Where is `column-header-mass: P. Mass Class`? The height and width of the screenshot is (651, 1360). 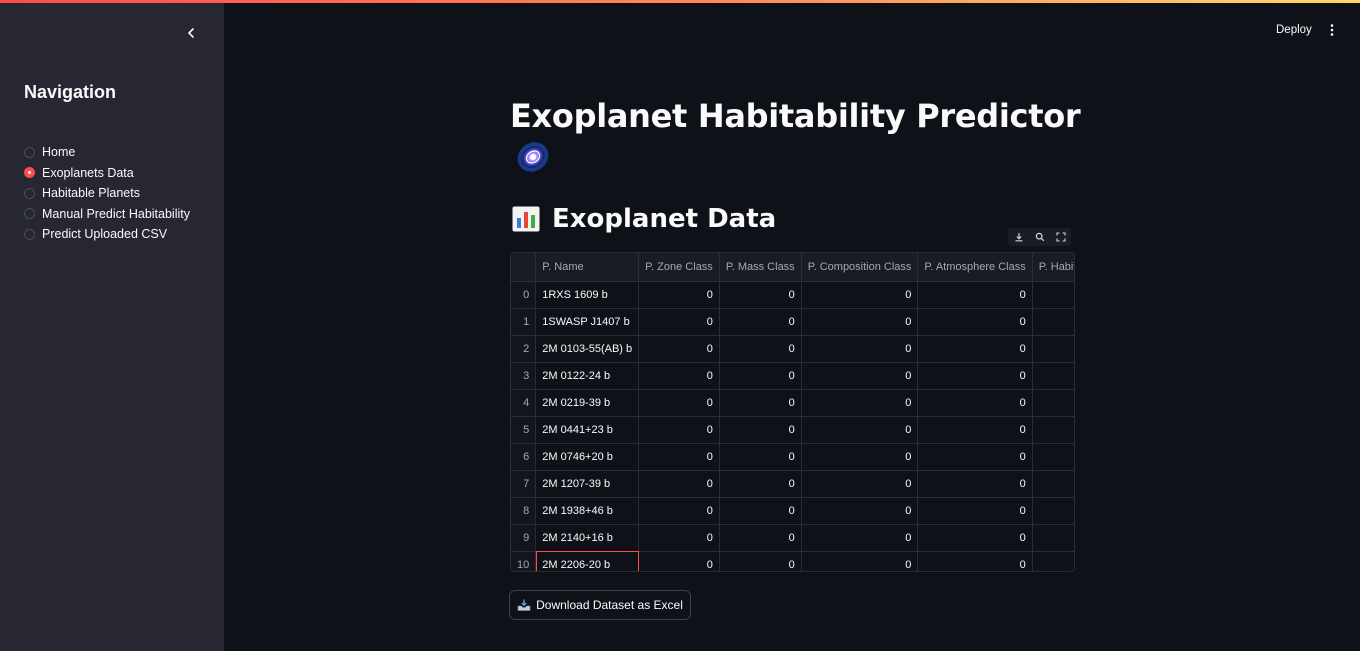
column-header-mass: P. Mass Class is located at coordinates (760, 267).